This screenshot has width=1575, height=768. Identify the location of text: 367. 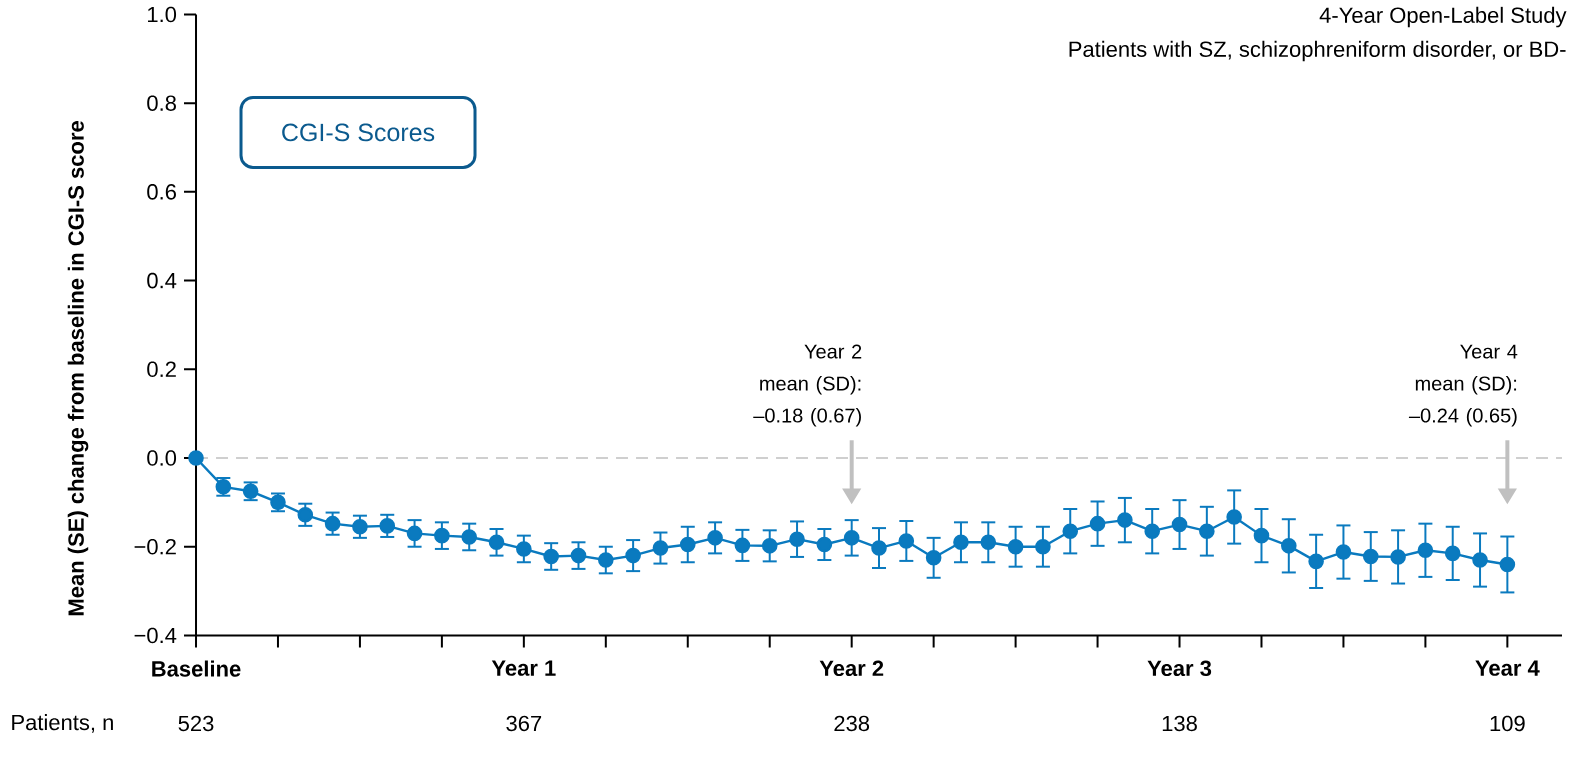
(524, 723).